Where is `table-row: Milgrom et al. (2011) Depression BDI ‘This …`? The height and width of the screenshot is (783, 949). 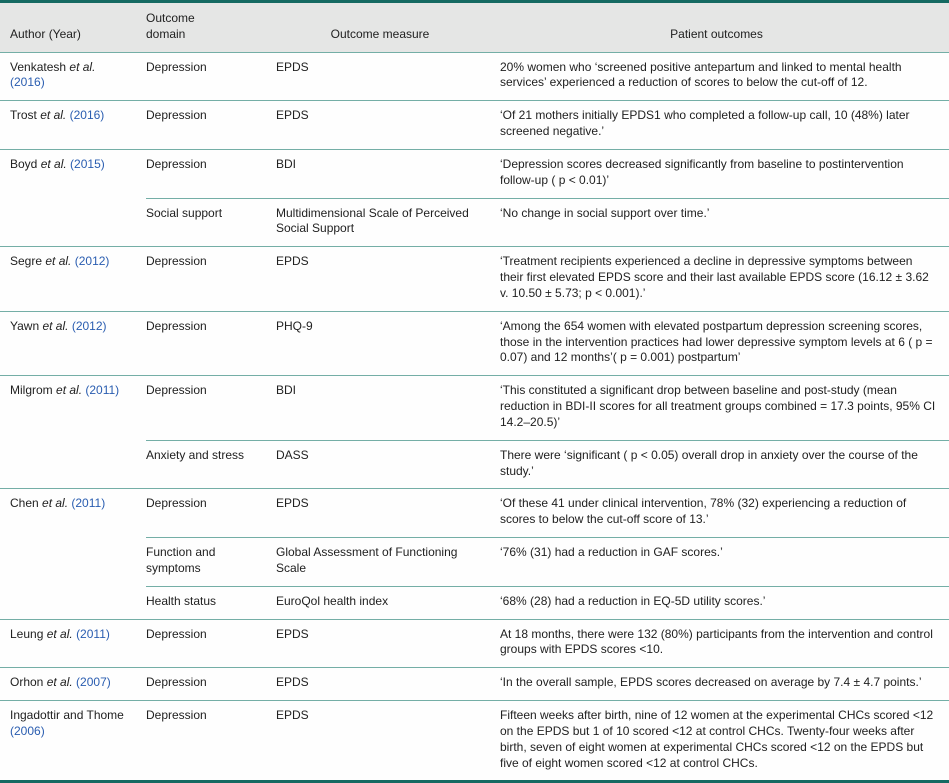
table-row: Milgrom et al. (2011) Depression BDI ‘This … is located at coordinates (474, 432).